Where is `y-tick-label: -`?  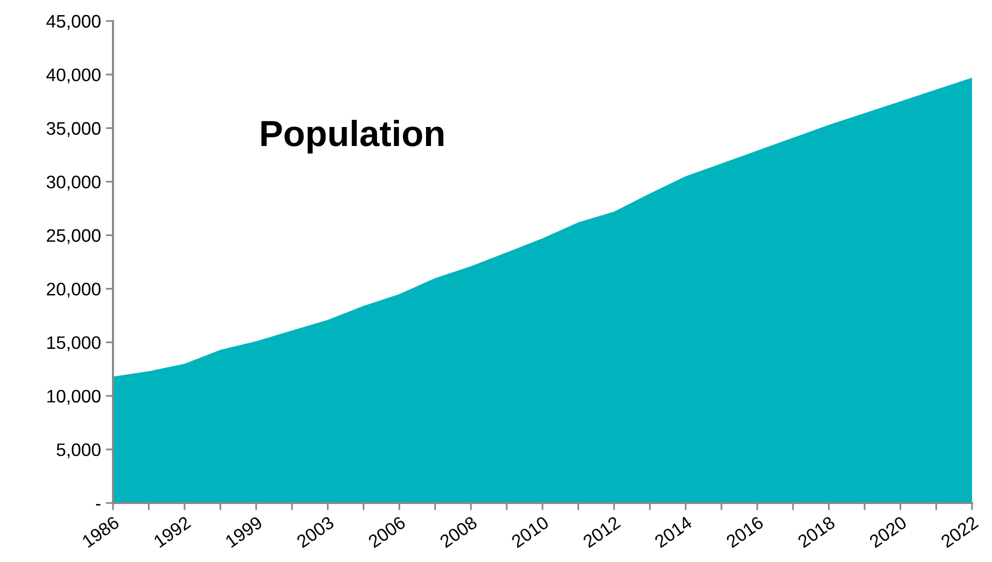
y-tick-label: - is located at coordinates (98, 505).